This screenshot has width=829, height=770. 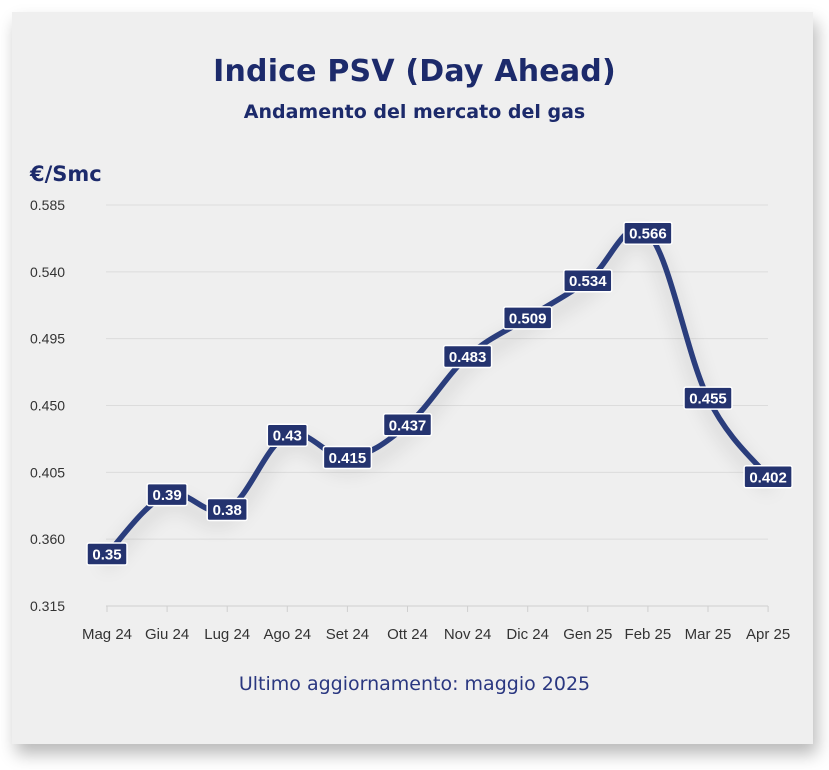 I want to click on data-label: 0.534, so click(x=588, y=280).